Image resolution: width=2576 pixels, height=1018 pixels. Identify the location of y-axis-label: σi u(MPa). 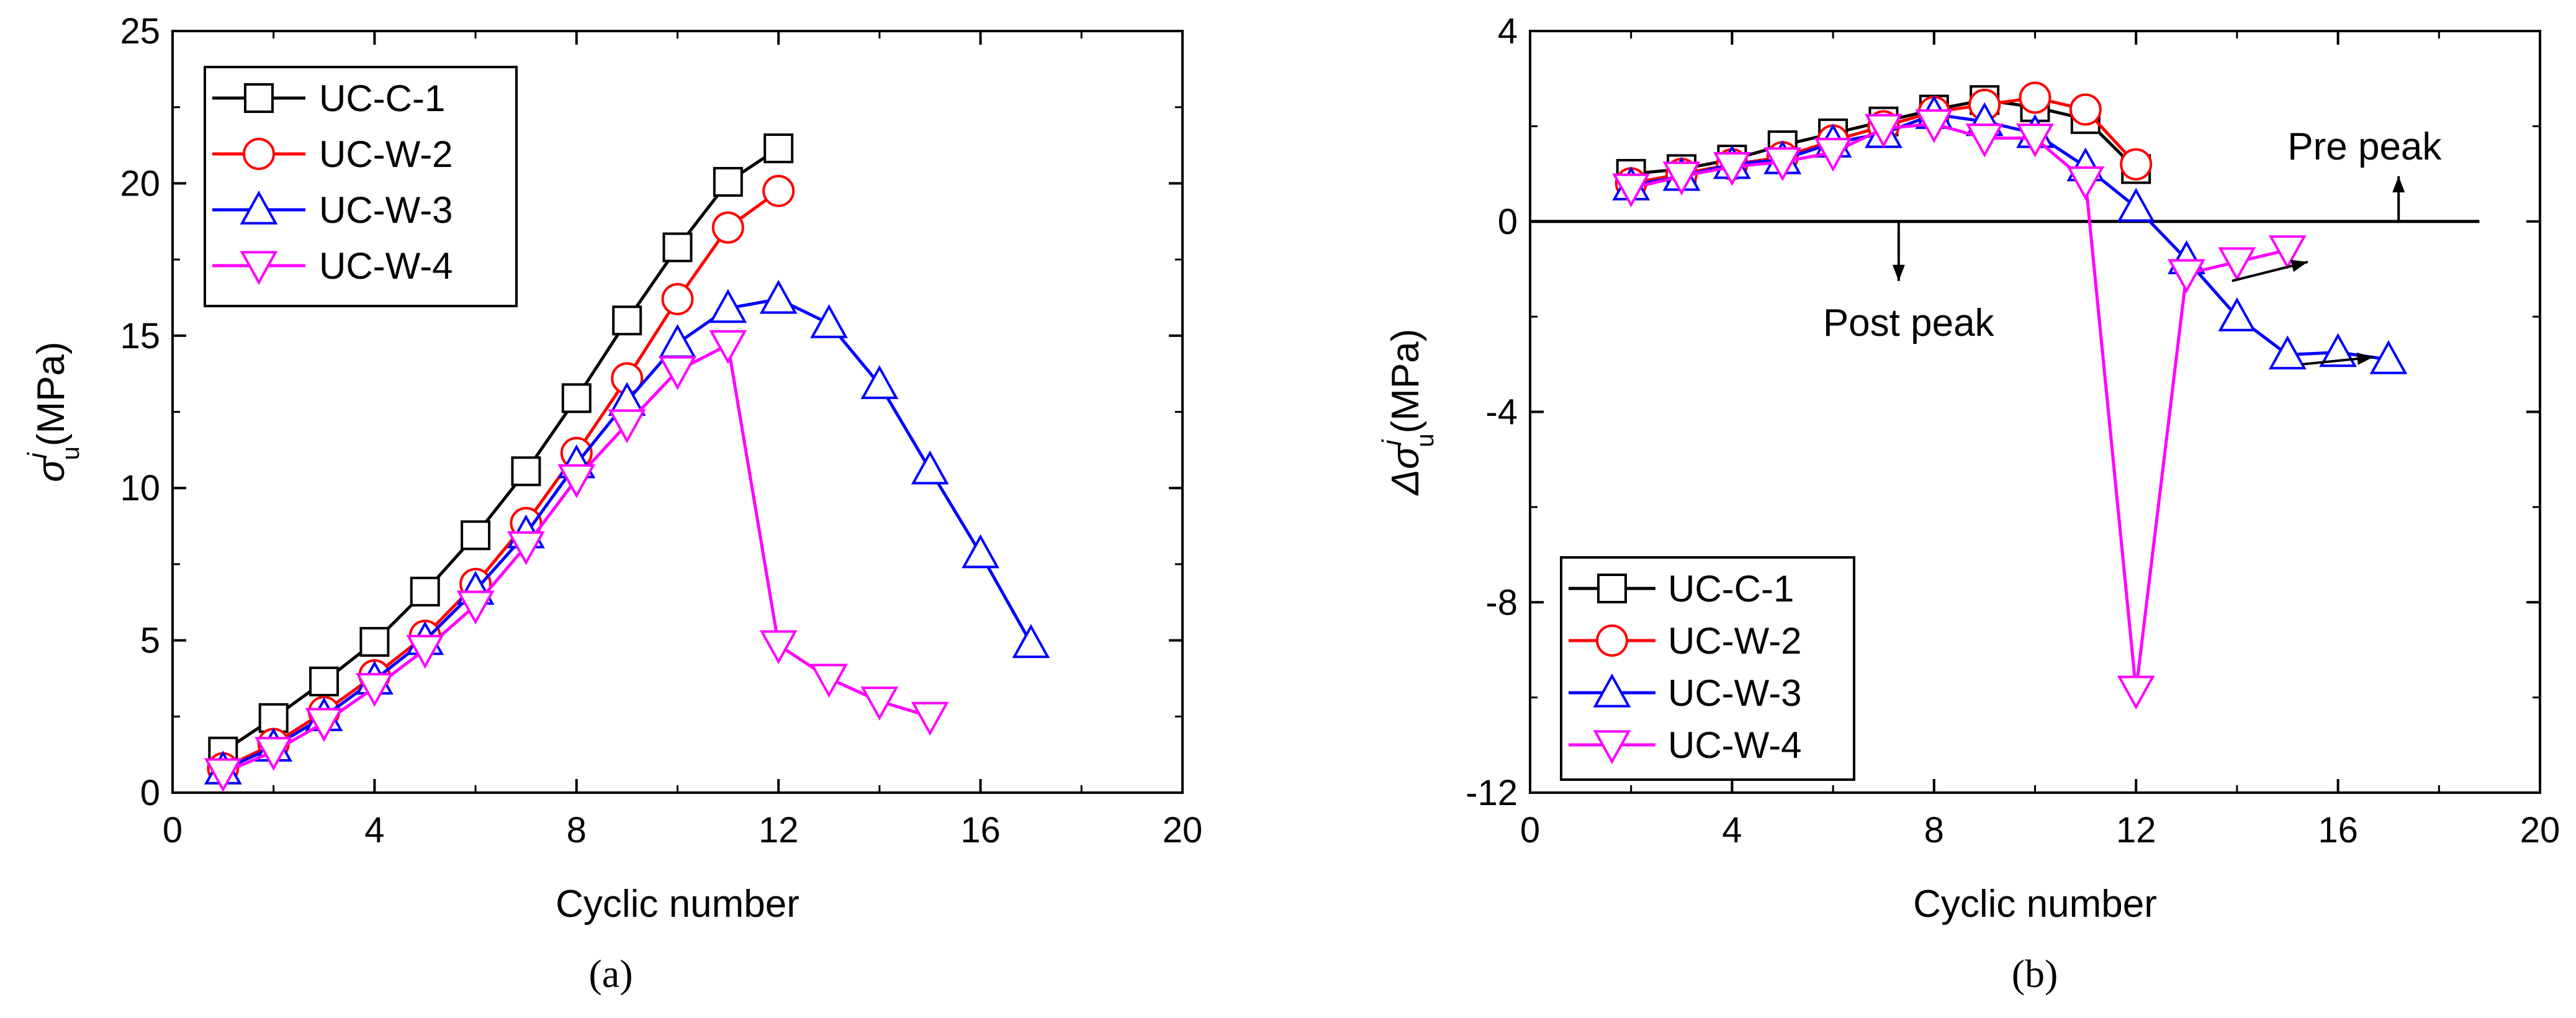
(53, 412).